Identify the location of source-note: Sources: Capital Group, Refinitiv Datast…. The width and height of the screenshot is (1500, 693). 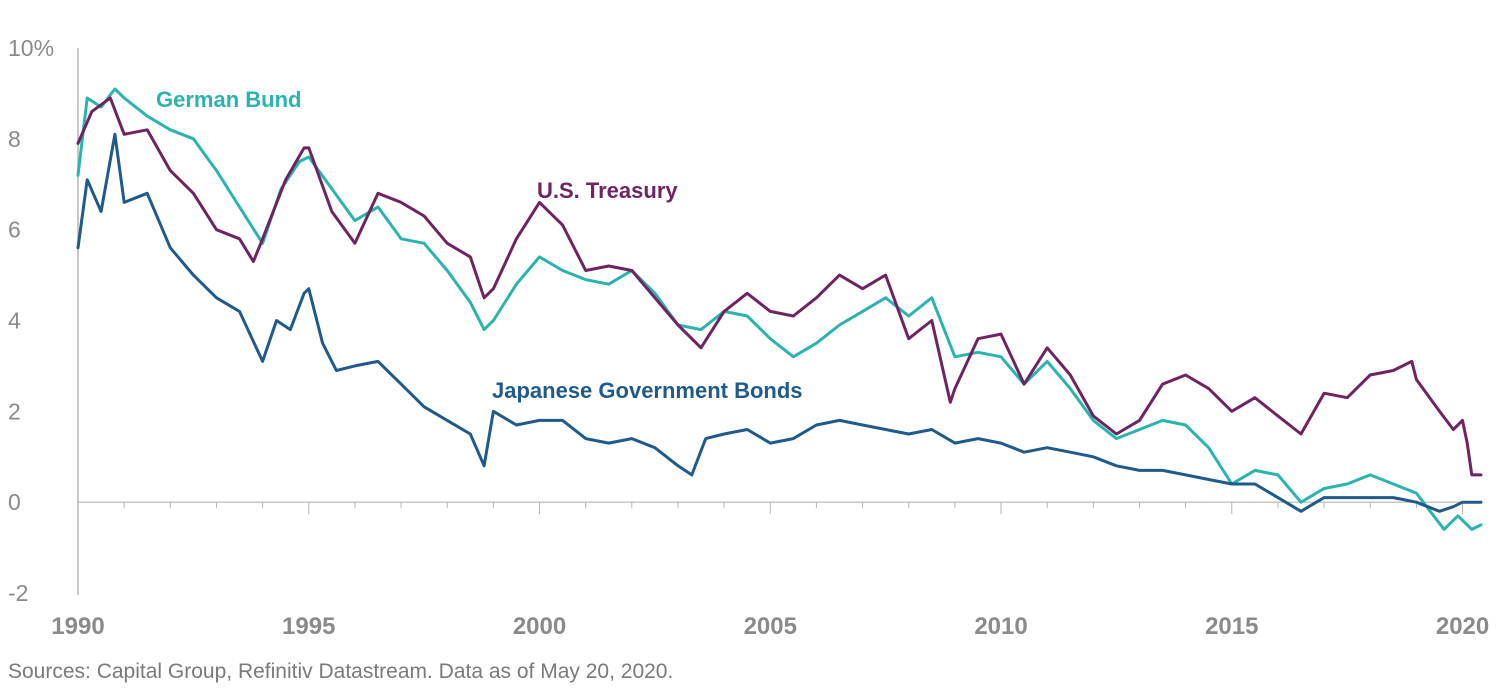
(341, 671).